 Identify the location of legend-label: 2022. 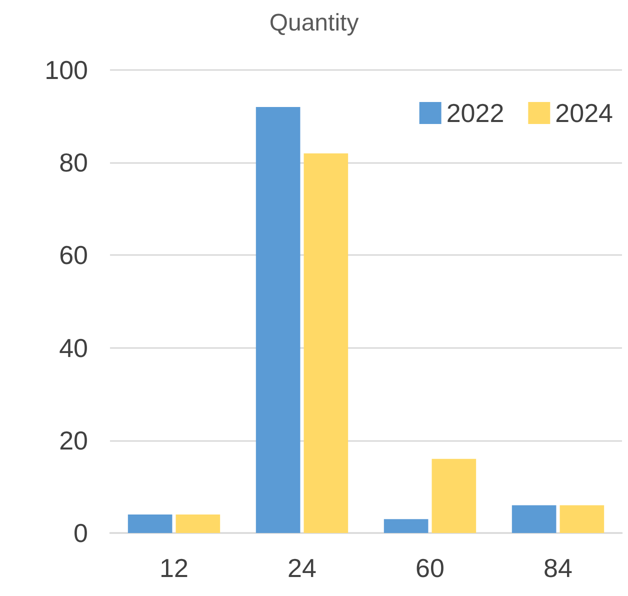
(475, 113).